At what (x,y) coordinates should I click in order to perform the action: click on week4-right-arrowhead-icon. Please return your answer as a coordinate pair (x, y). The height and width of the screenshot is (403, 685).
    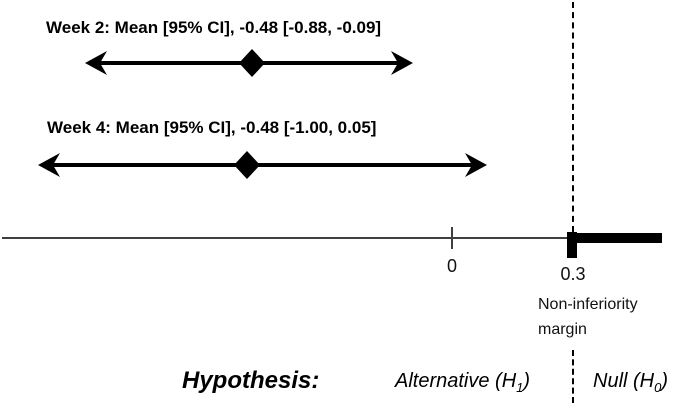
    Looking at the image, I should click on (476, 165).